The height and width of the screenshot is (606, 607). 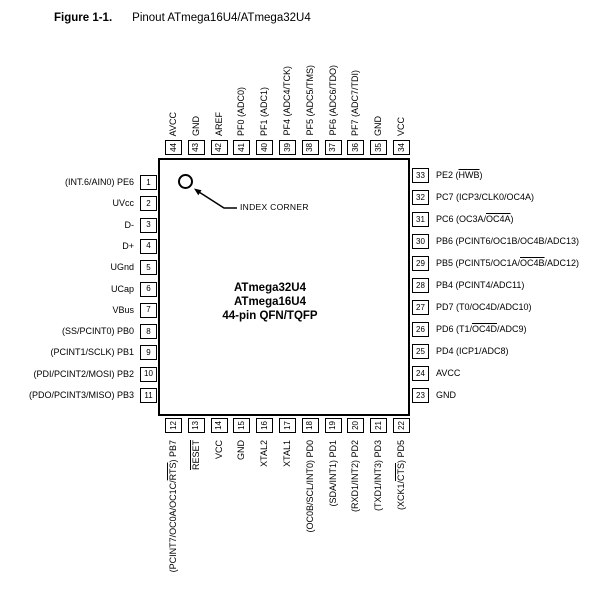 I want to click on pin-5-label: UGnd, so click(x=122, y=267).